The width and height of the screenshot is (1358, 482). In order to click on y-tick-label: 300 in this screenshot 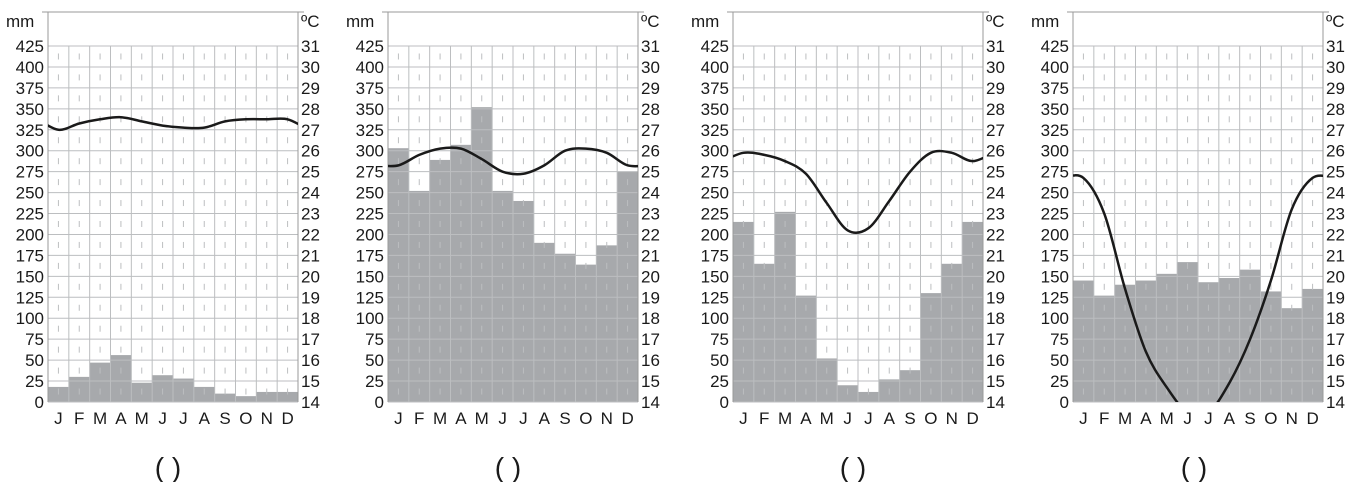, I will do `click(1055, 151)`.